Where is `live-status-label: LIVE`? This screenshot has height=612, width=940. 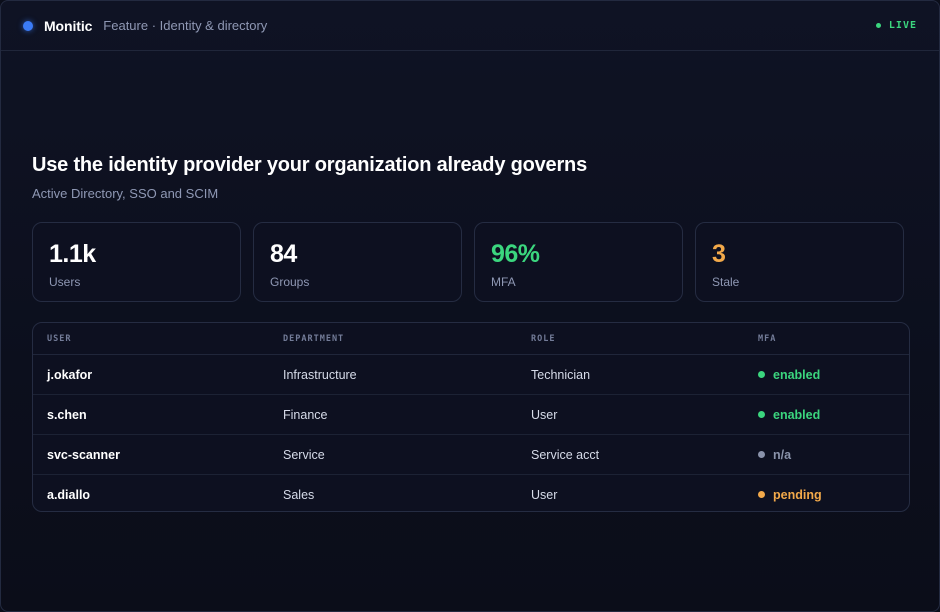 live-status-label: LIVE is located at coordinates (902, 25).